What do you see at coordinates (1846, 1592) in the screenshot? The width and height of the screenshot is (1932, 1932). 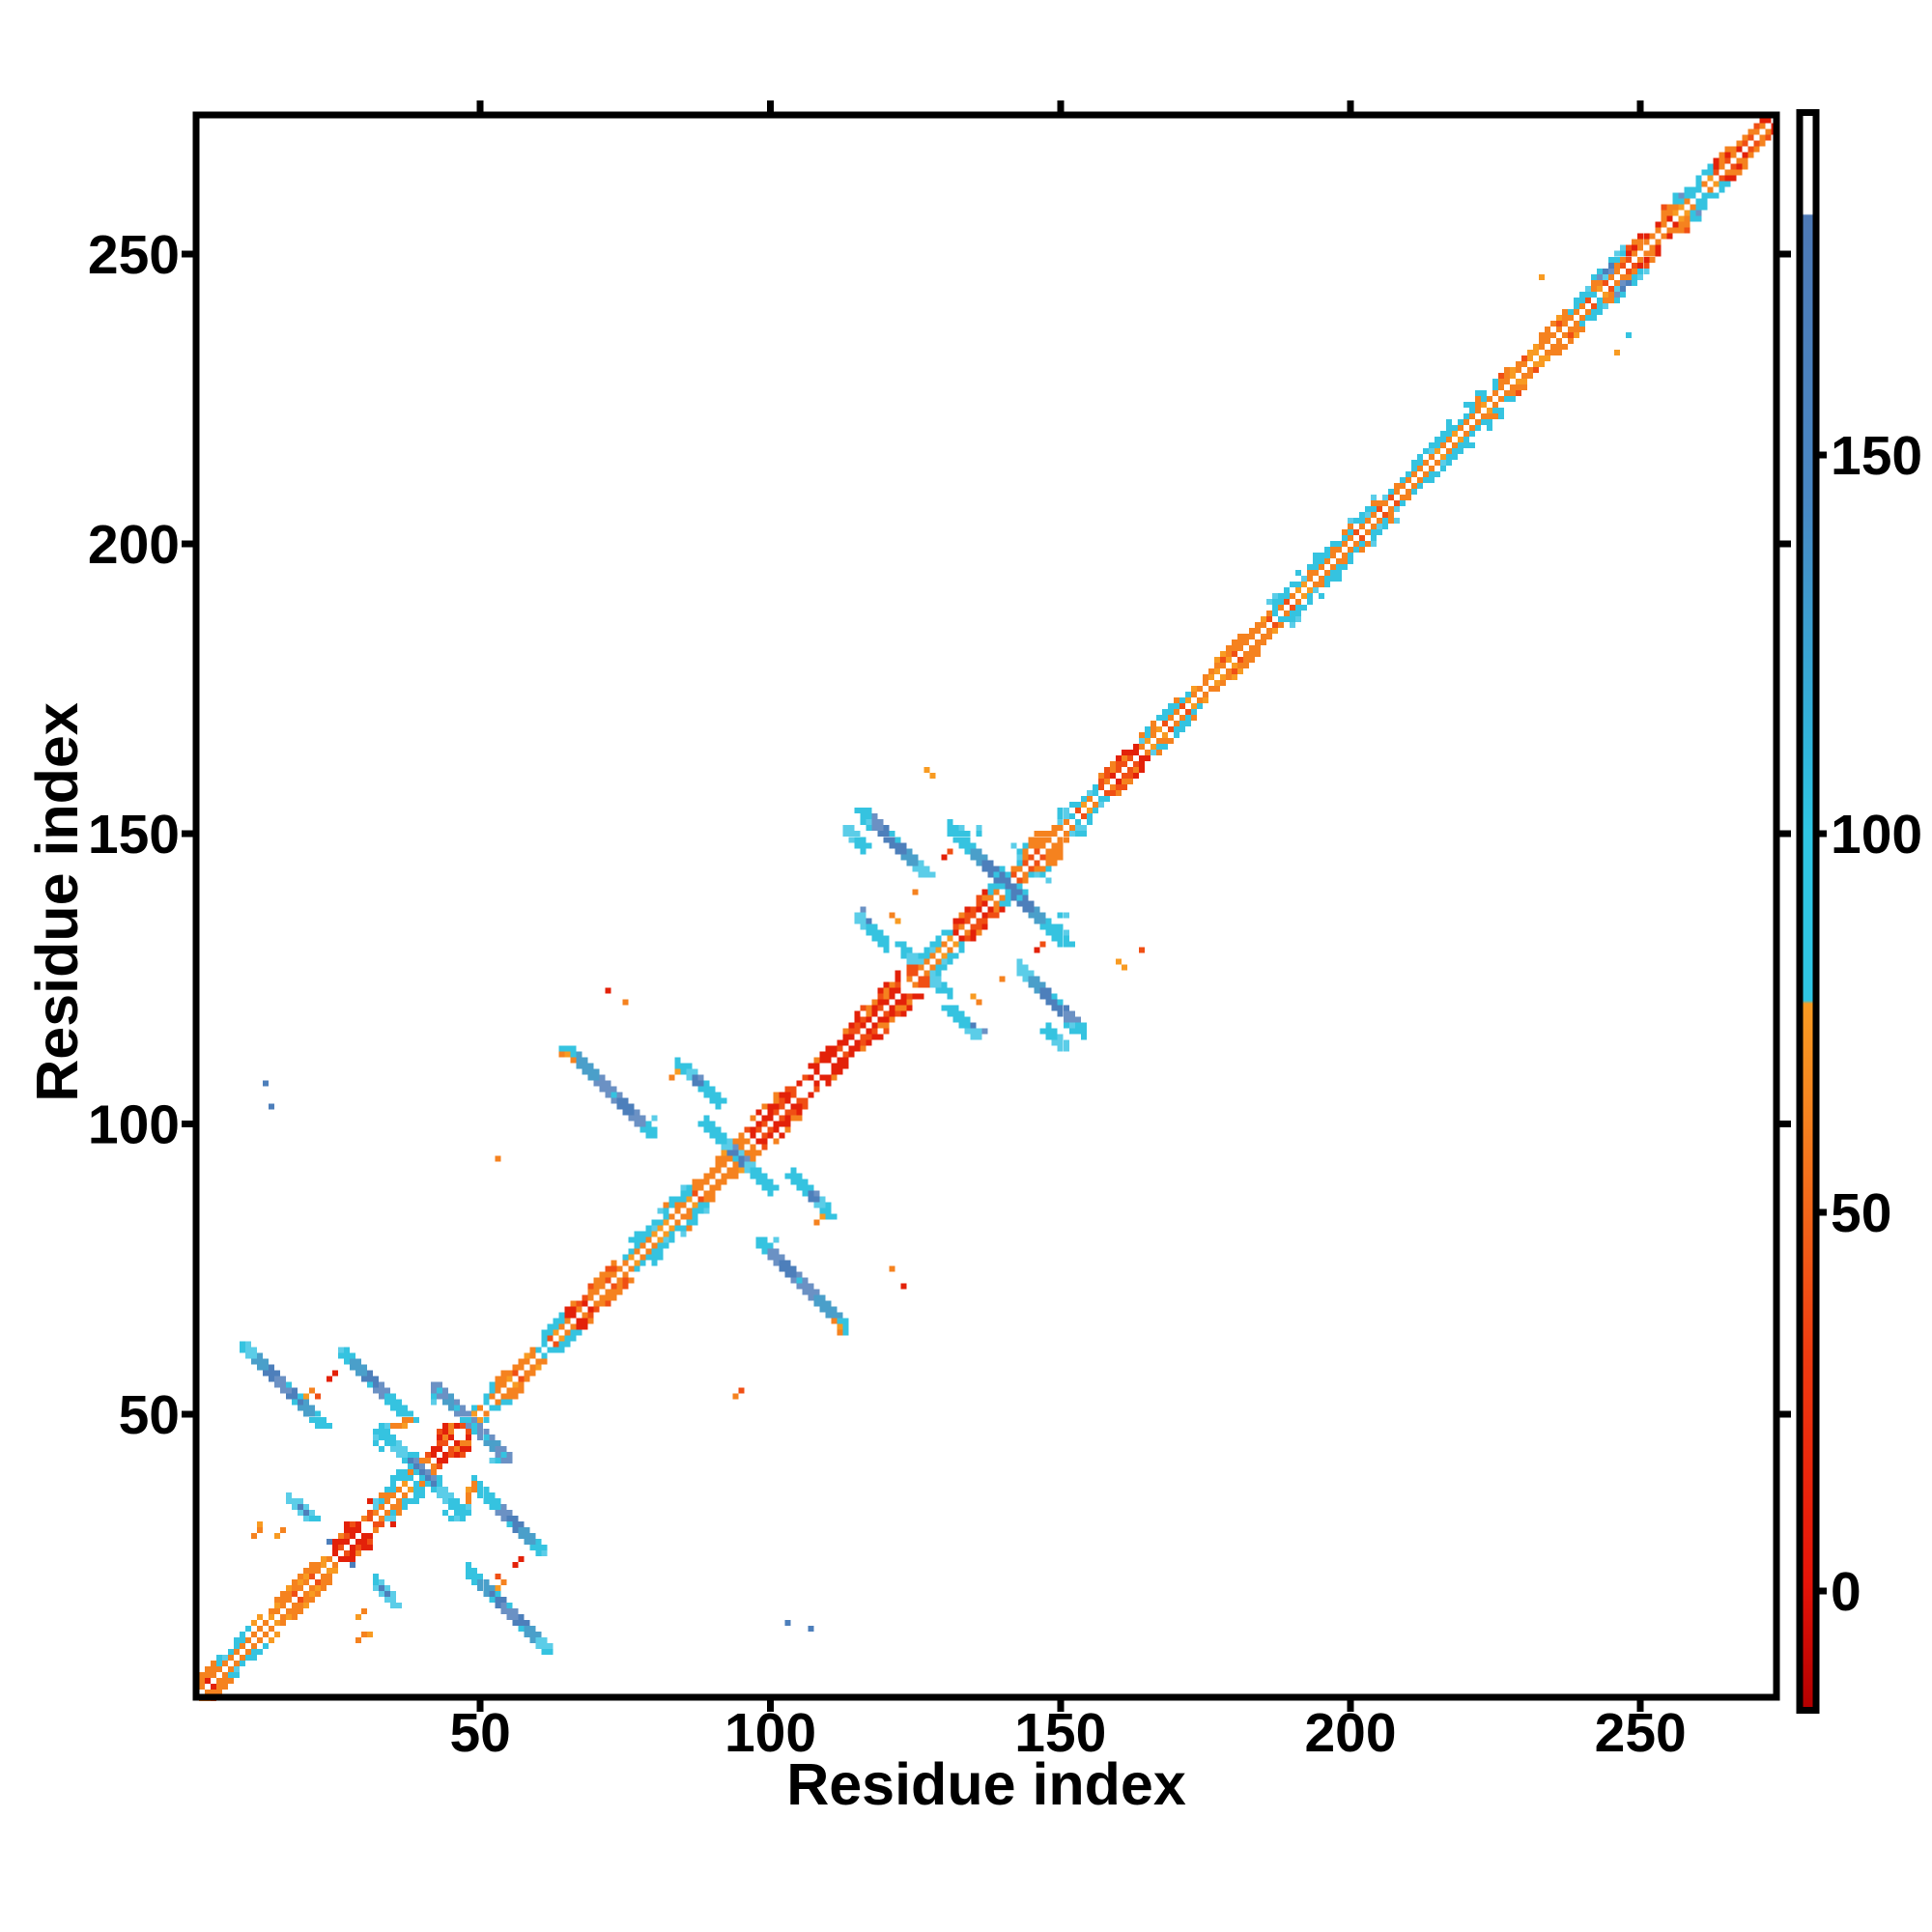 I see `svg-text: 0` at bounding box center [1846, 1592].